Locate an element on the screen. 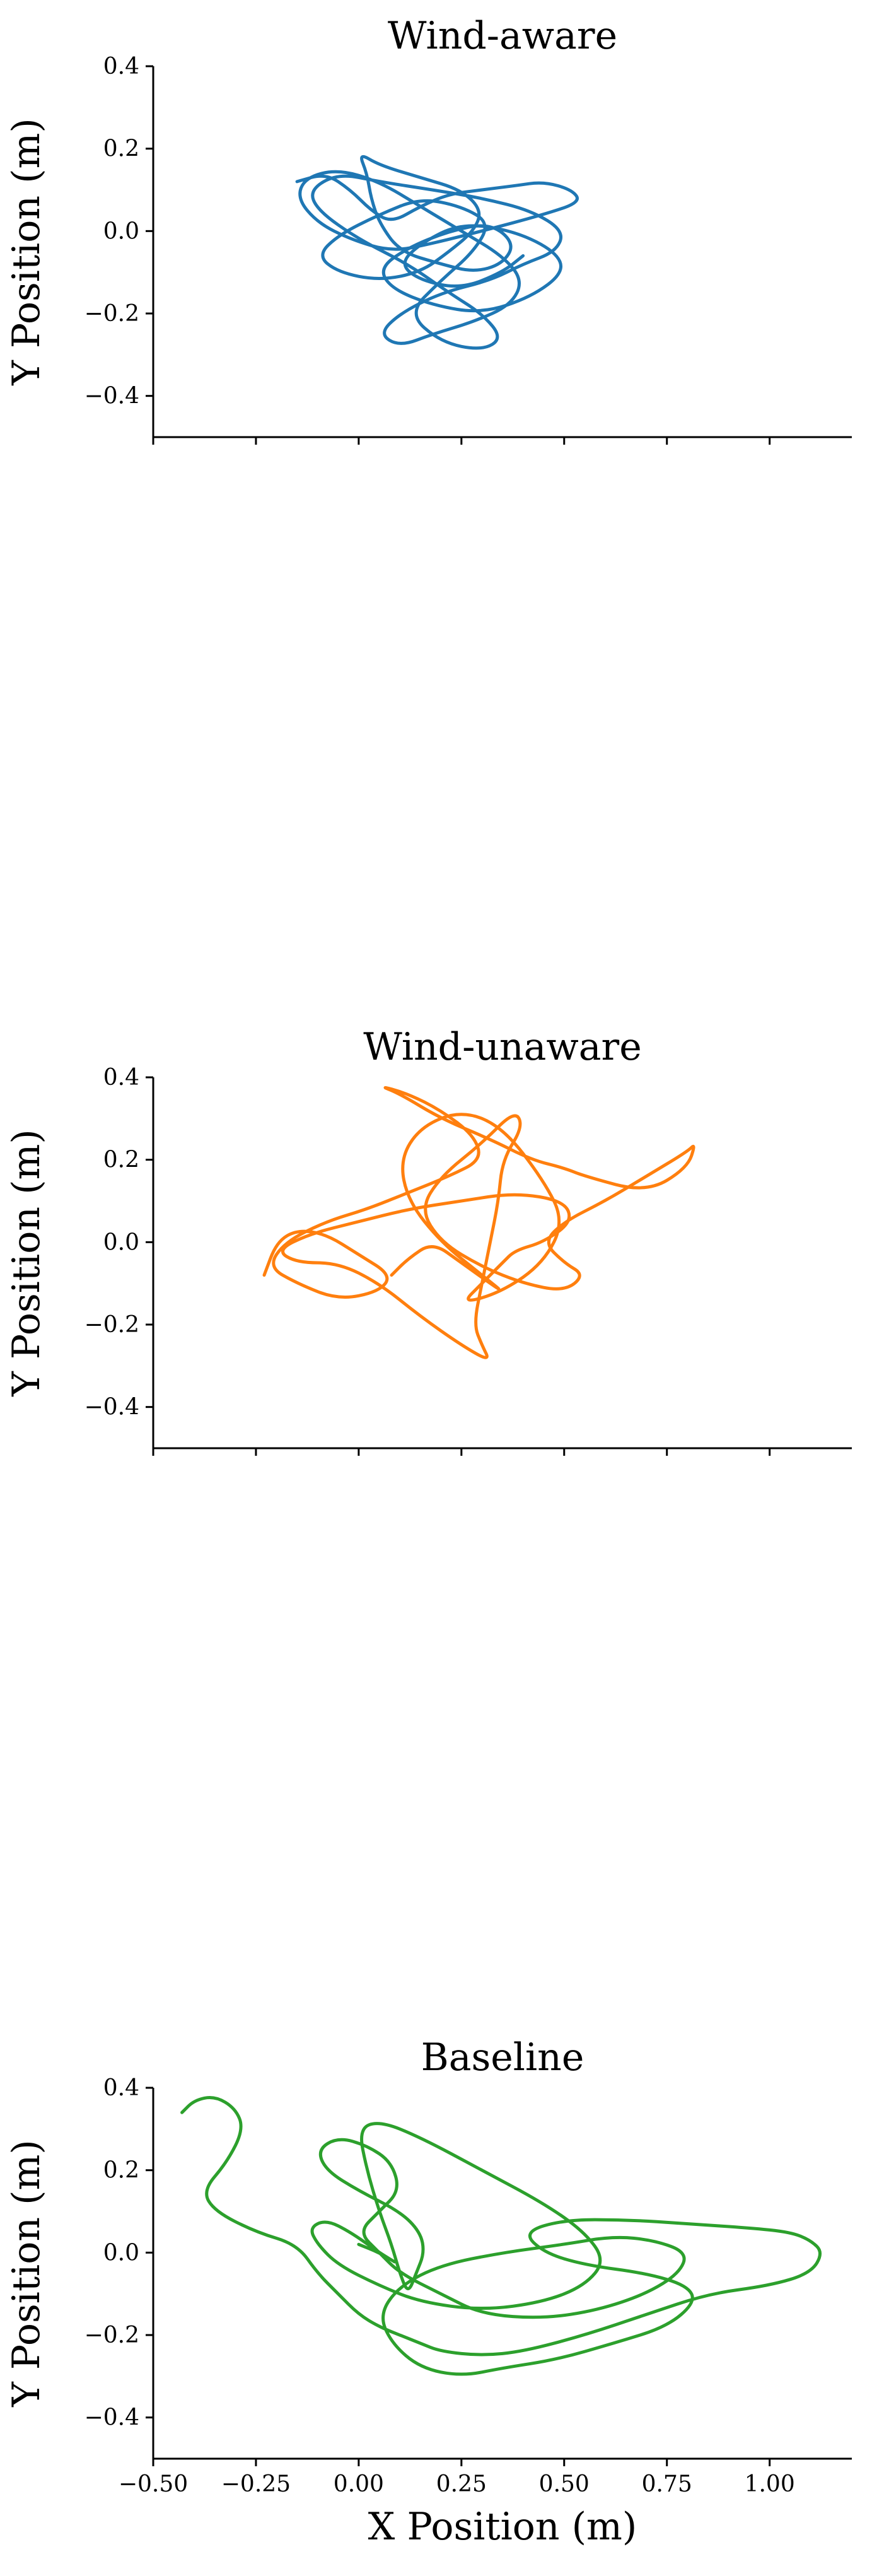 This screenshot has height=2576, width=872. chart-3-xtick-label: 1.00 is located at coordinates (770, 2484).